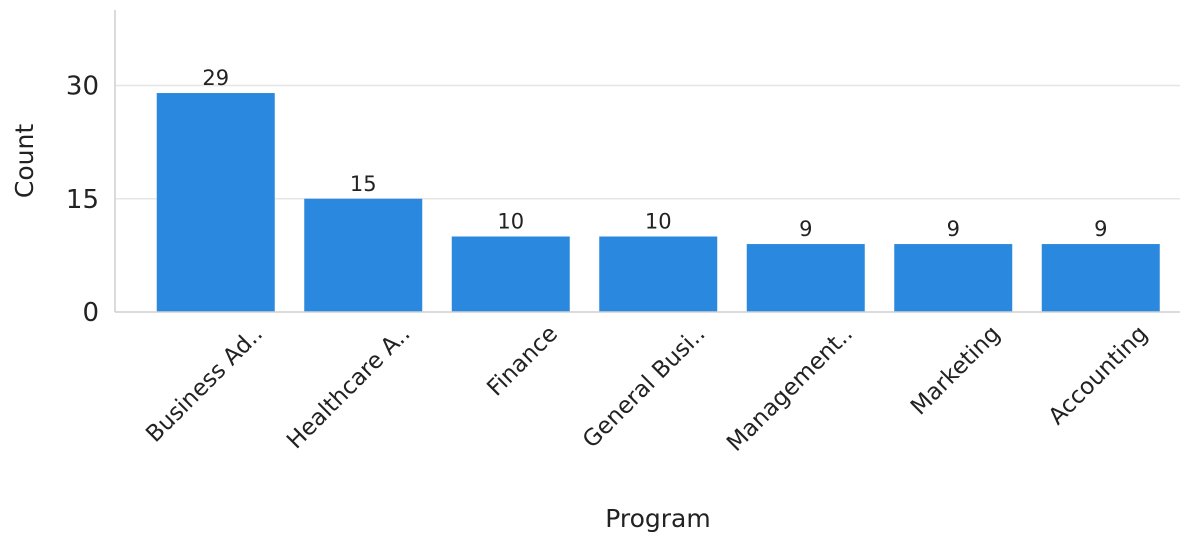 The height and width of the screenshot is (536, 1196). What do you see at coordinates (790, 389) in the screenshot?
I see `x-tick-label: Management..` at bounding box center [790, 389].